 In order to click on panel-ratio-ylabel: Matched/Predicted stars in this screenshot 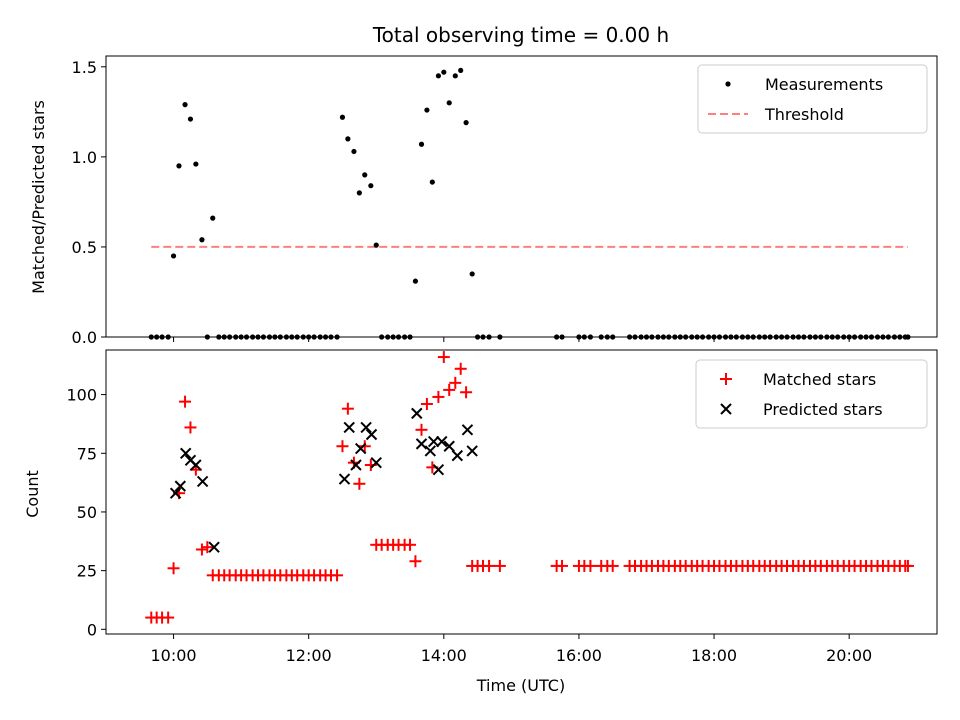, I will do `click(38, 197)`.